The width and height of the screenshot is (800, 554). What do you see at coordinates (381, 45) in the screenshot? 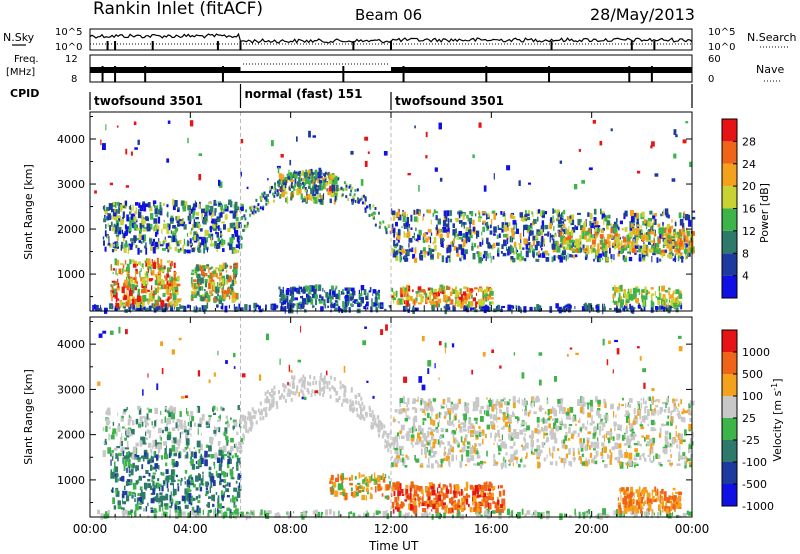
I see `noise-dropouts` at bounding box center [381, 45].